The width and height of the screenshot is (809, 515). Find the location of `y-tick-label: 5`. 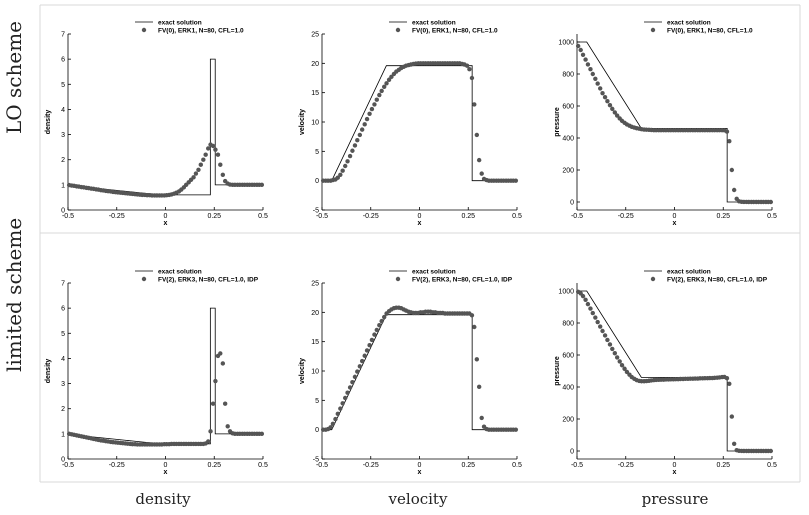

y-tick-label: 5 is located at coordinates (317, 152).